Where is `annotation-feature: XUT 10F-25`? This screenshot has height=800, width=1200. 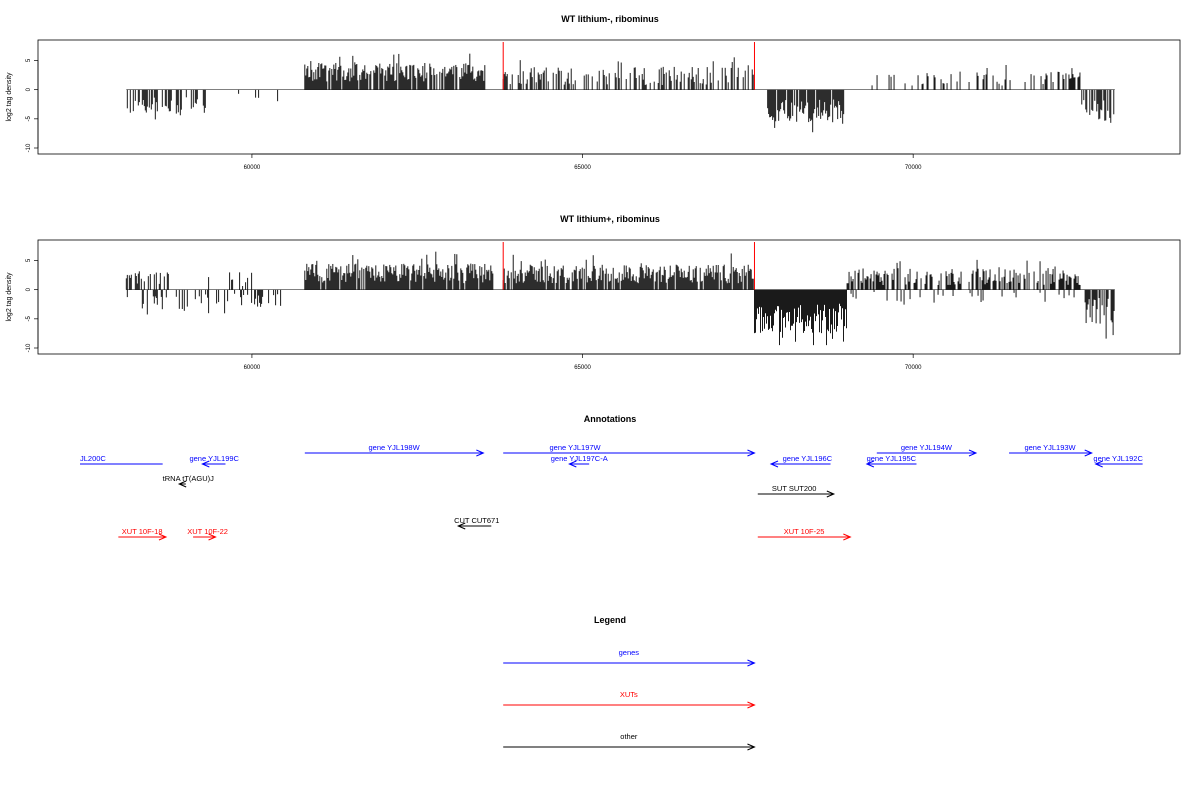
annotation-feature: XUT 10F-25 is located at coordinates (804, 534).